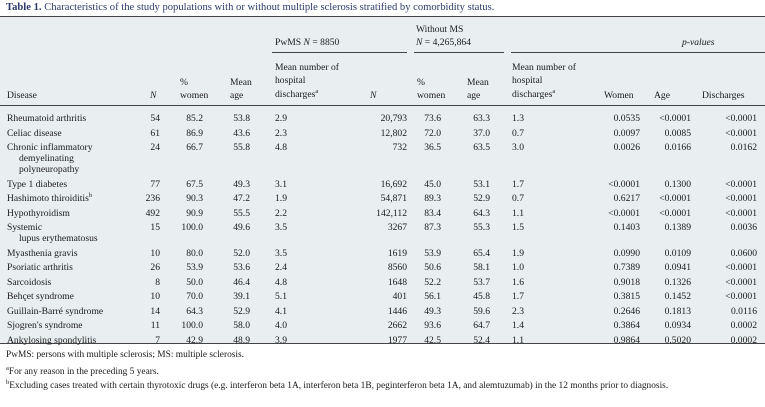 This screenshot has width=765, height=407. I want to click on table-label: Table 1., so click(24, 7).